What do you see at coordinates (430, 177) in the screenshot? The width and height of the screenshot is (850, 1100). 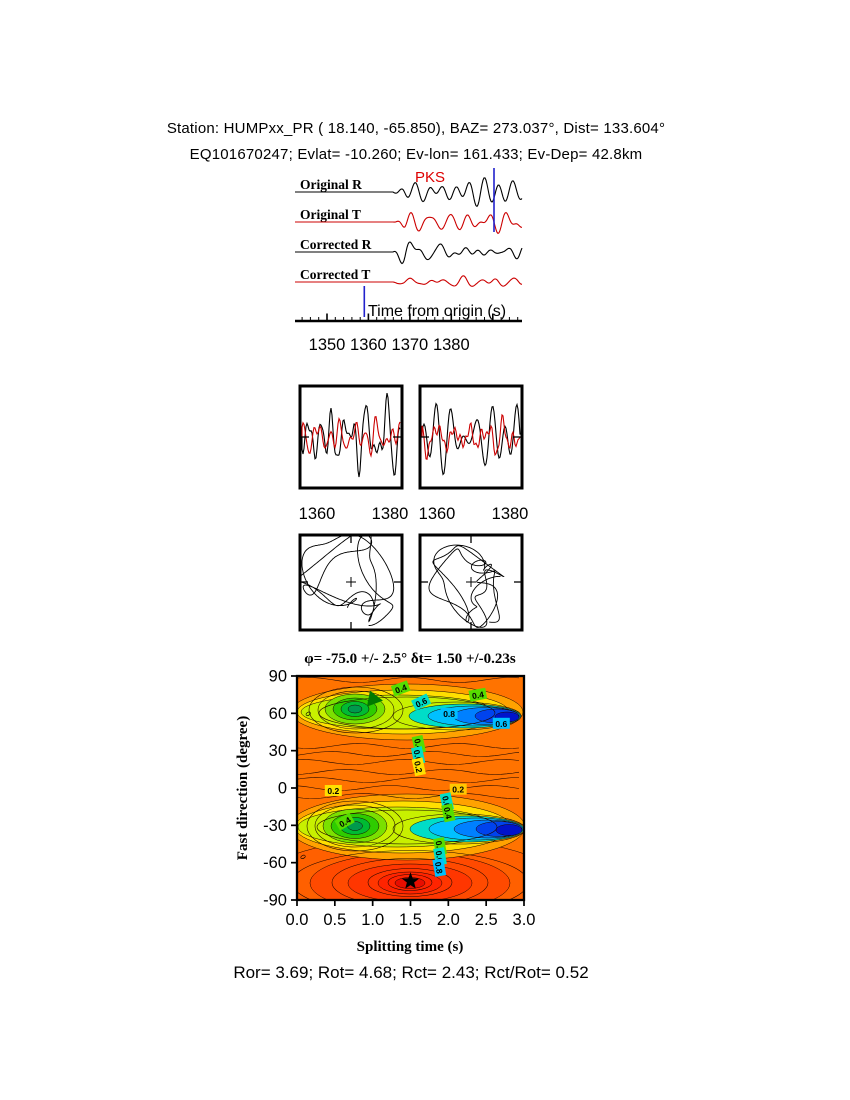 I see `phase-label: PKS` at bounding box center [430, 177].